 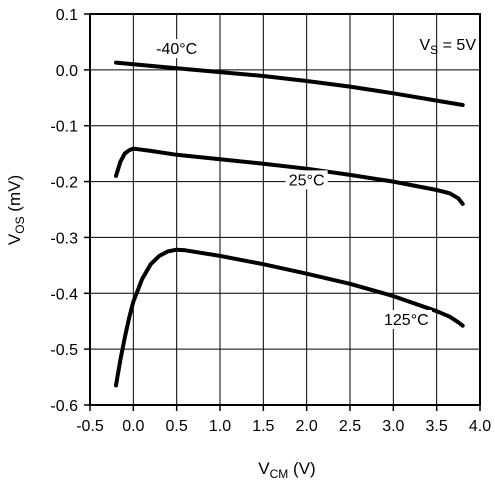 I want to click on x-axis-title-main: V, so click(x=264, y=468).